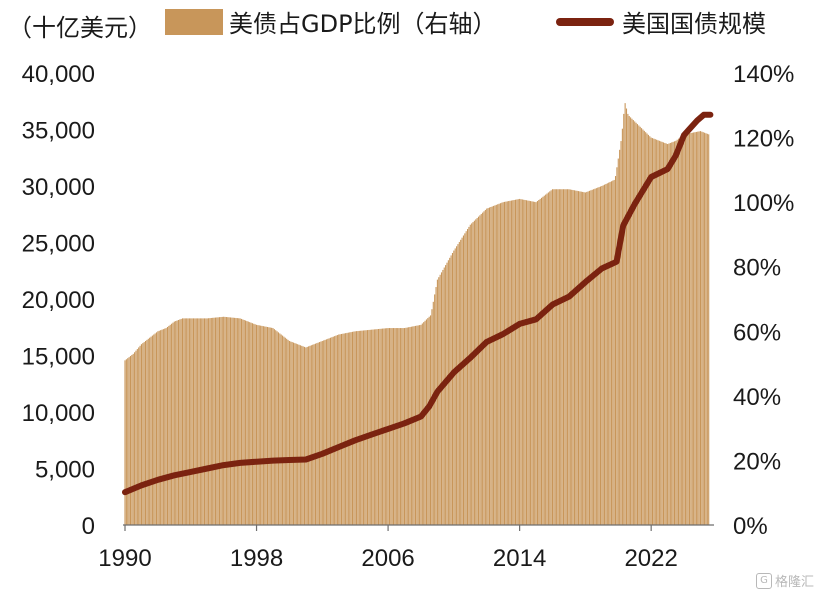 The width and height of the screenshot is (822, 596). What do you see at coordinates (757, 461) in the screenshot?
I see `right-axis-tick-label: 20%` at bounding box center [757, 461].